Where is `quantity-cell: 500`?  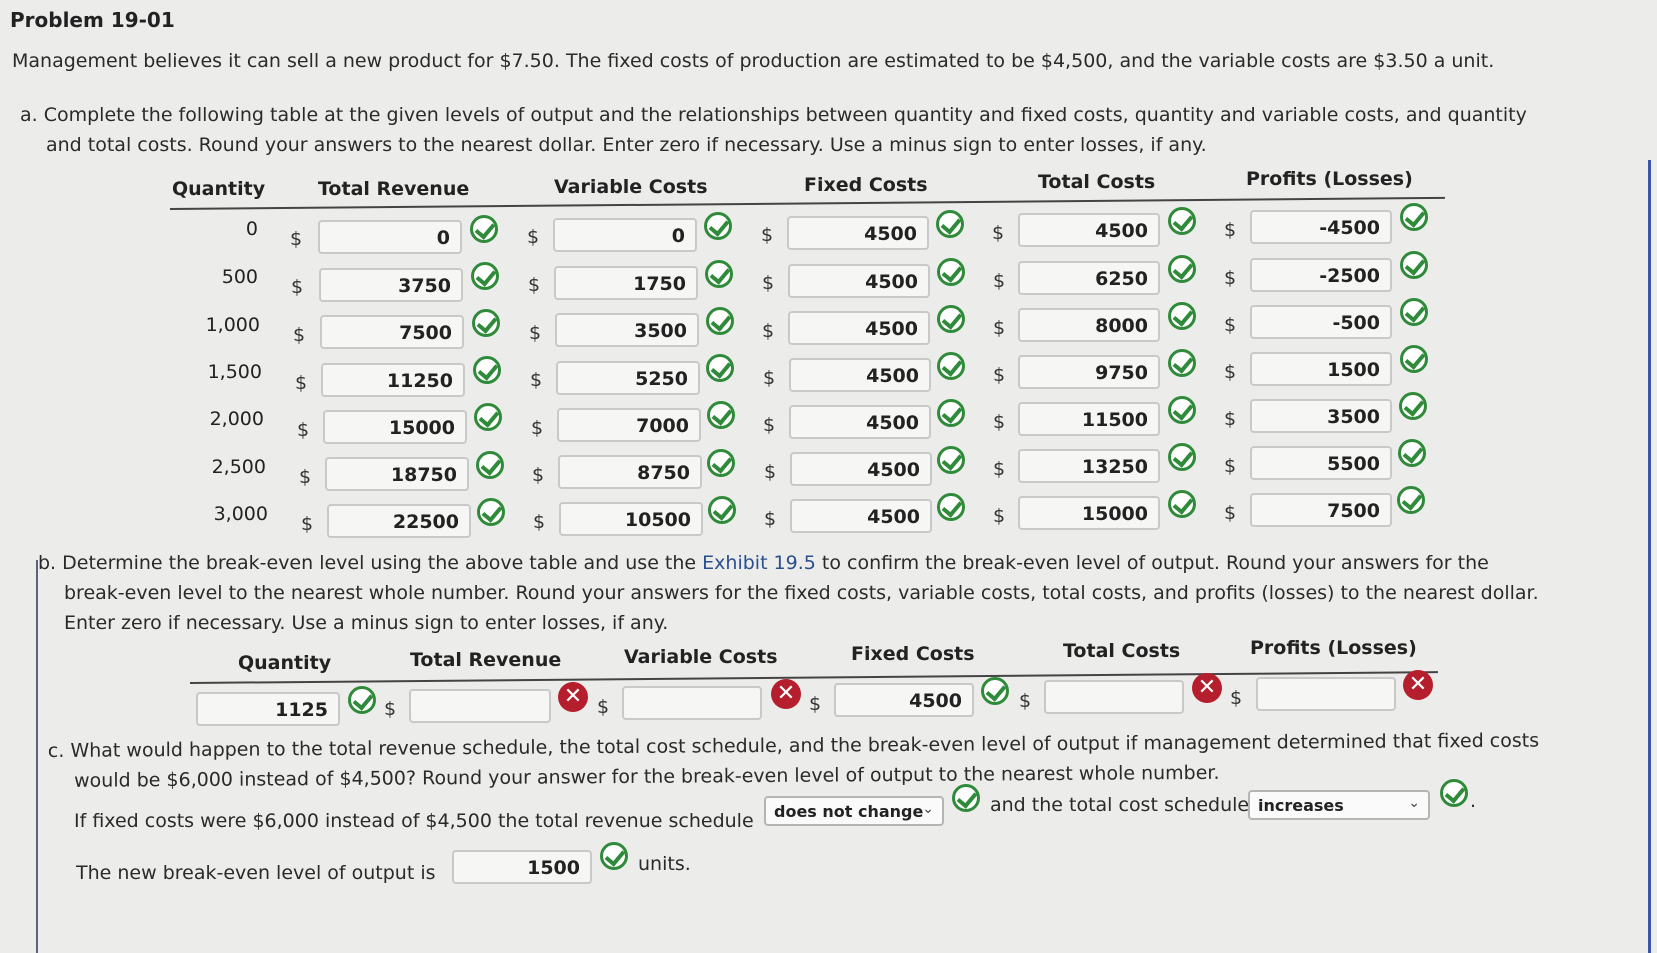
quantity-cell: 500 is located at coordinates (239, 277).